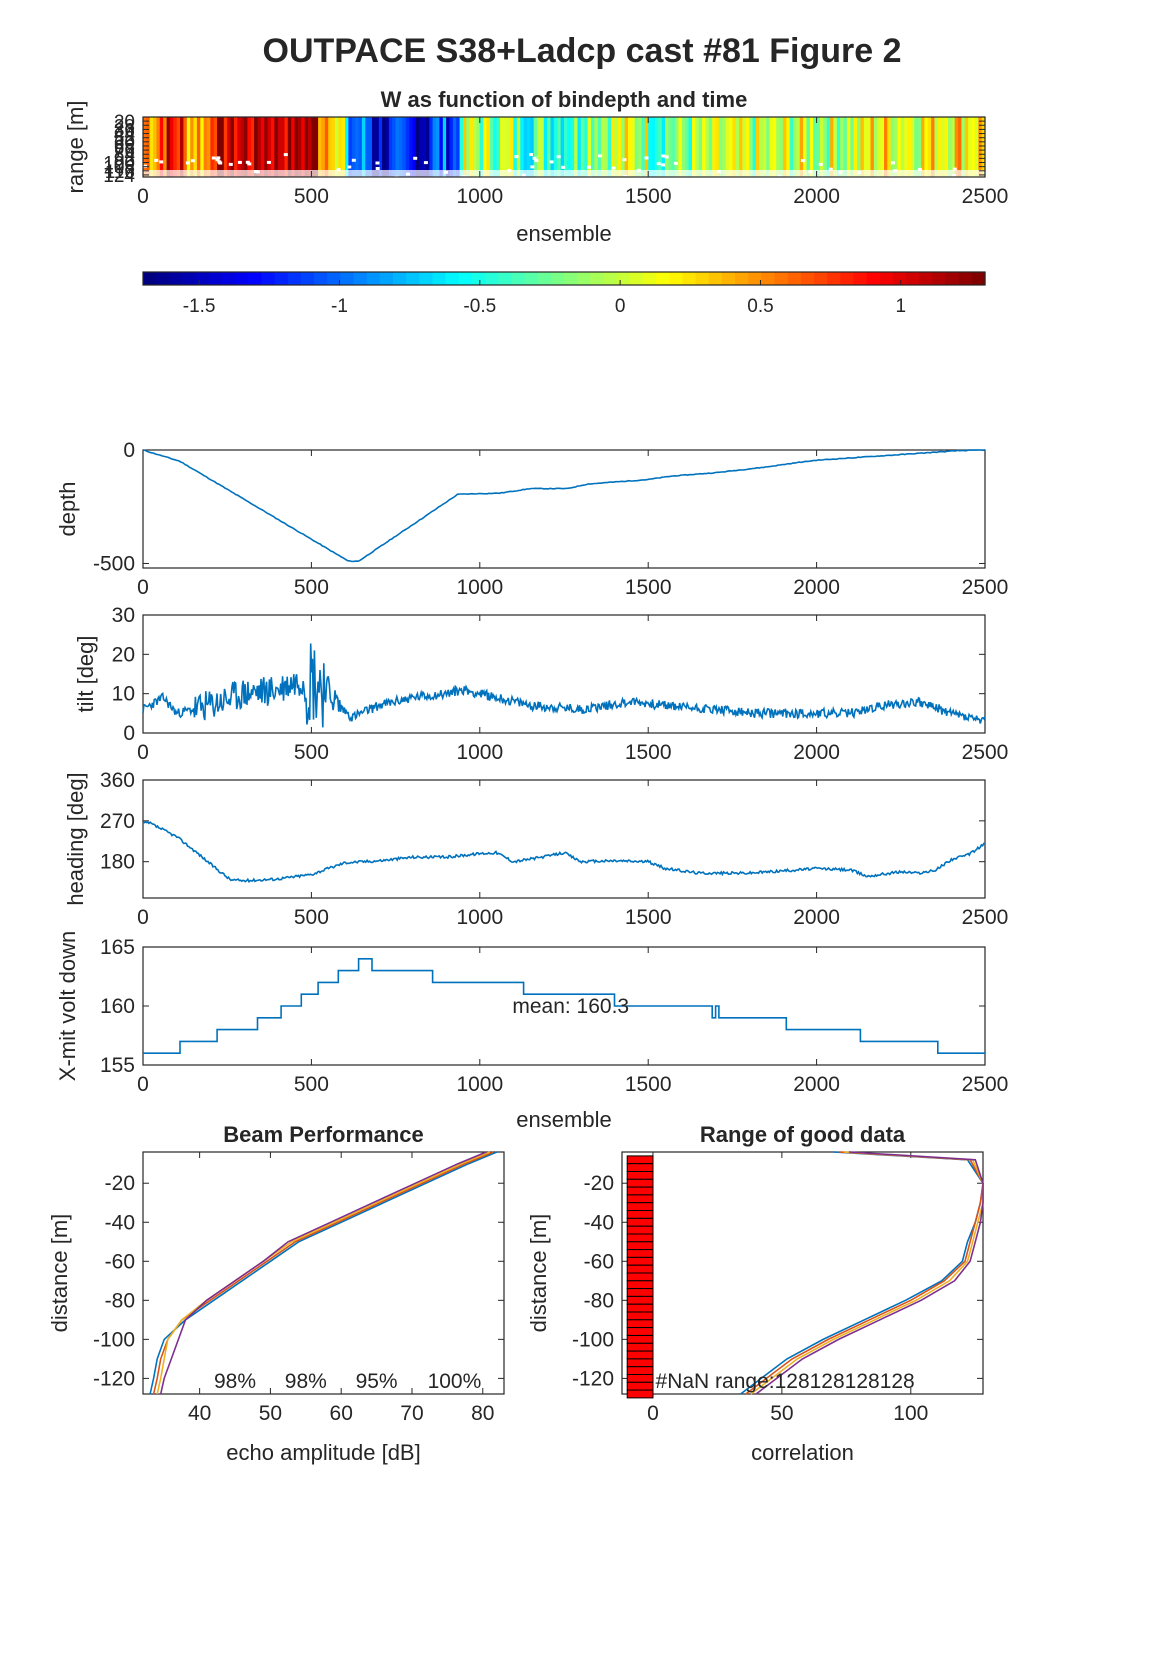 This screenshot has height=1679, width=1165. Describe the element at coordinates (339, 306) in the screenshot. I see `colorbar-tick-label: -1` at that location.